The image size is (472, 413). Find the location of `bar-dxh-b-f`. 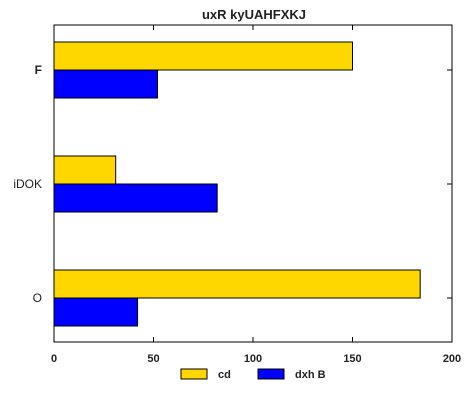

bar-dxh-b-f is located at coordinates (105, 84).